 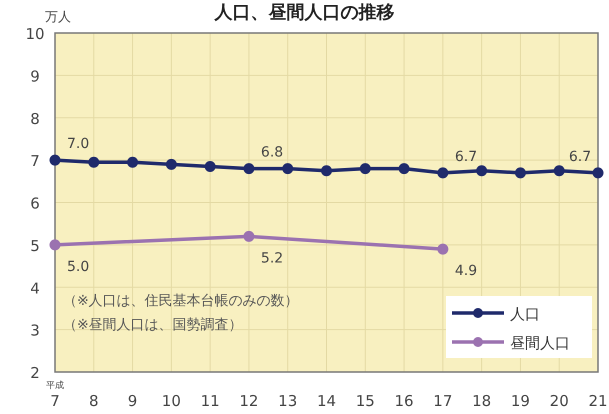 What do you see at coordinates (559, 401) in the screenshot?
I see `x-tick-label: 20` at bounding box center [559, 401].